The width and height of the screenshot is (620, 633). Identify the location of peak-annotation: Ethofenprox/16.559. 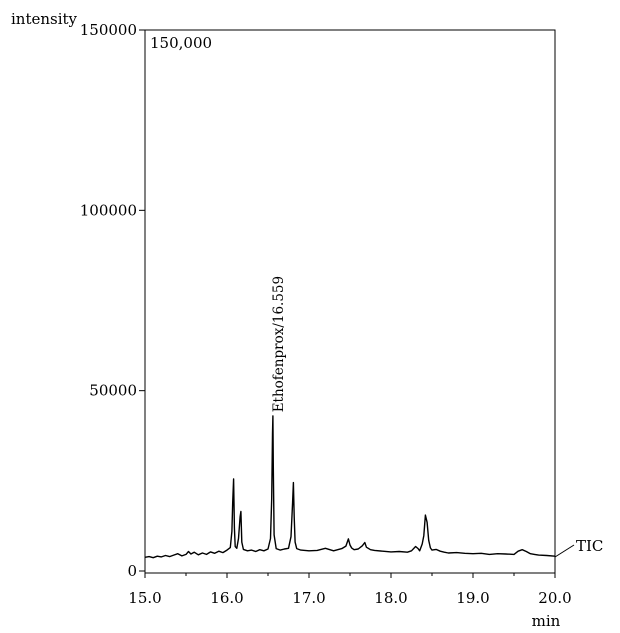
(279, 344).